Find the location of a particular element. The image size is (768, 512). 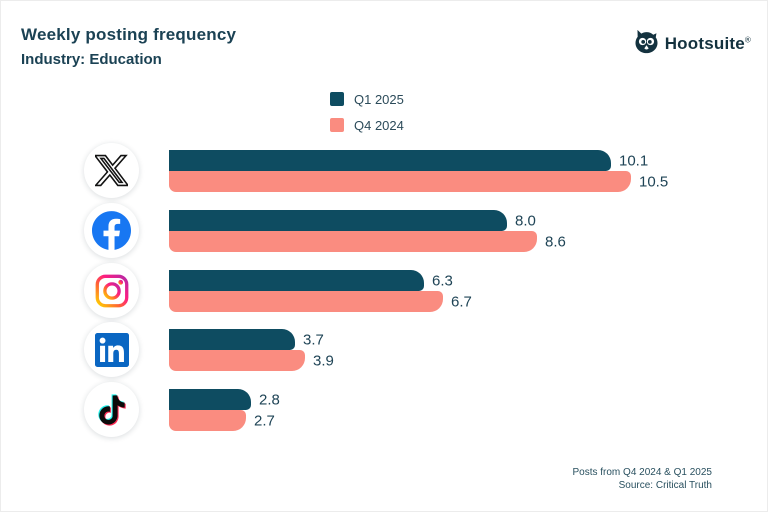

chart-row-tiktok: 2.8 2.7 is located at coordinates (384, 409).